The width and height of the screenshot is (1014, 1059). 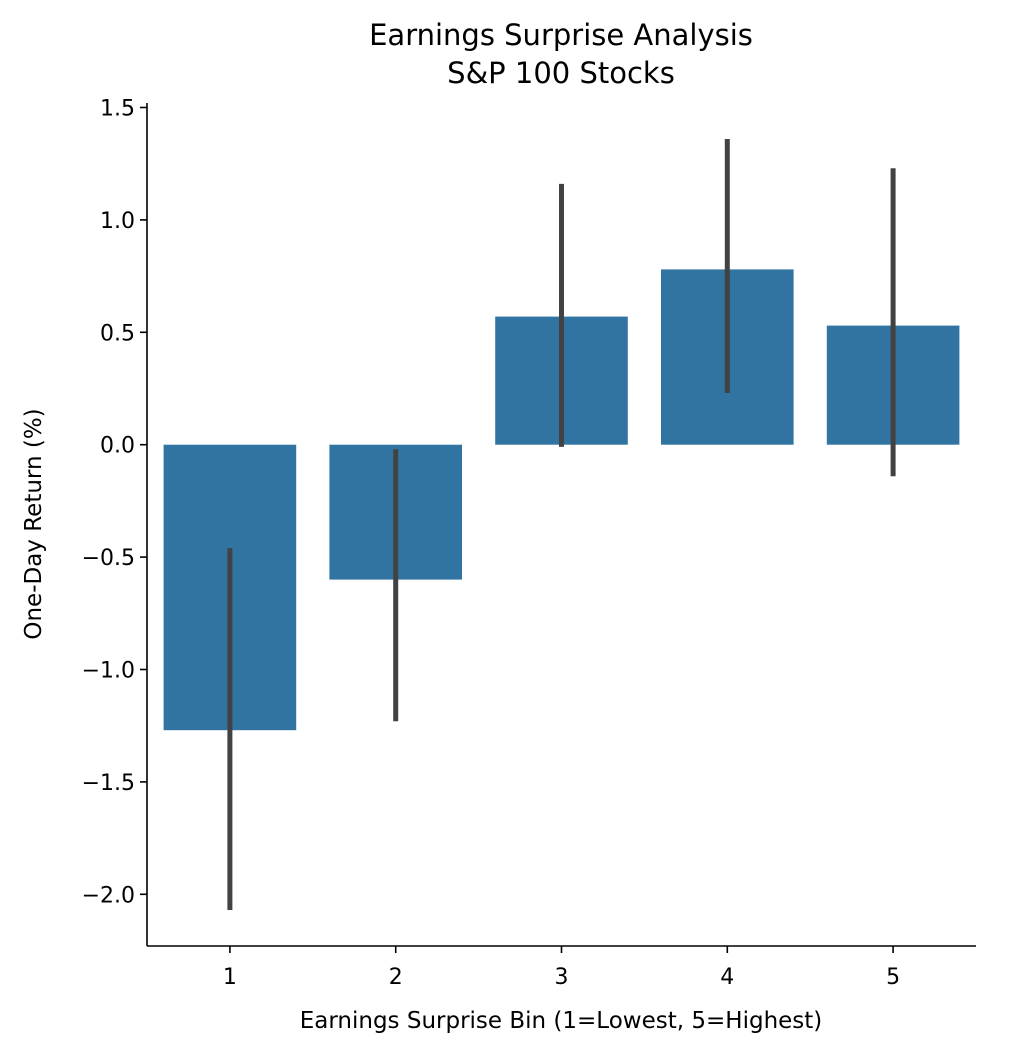 What do you see at coordinates (117, 109) in the screenshot?
I see `y-tick-label: 1.5` at bounding box center [117, 109].